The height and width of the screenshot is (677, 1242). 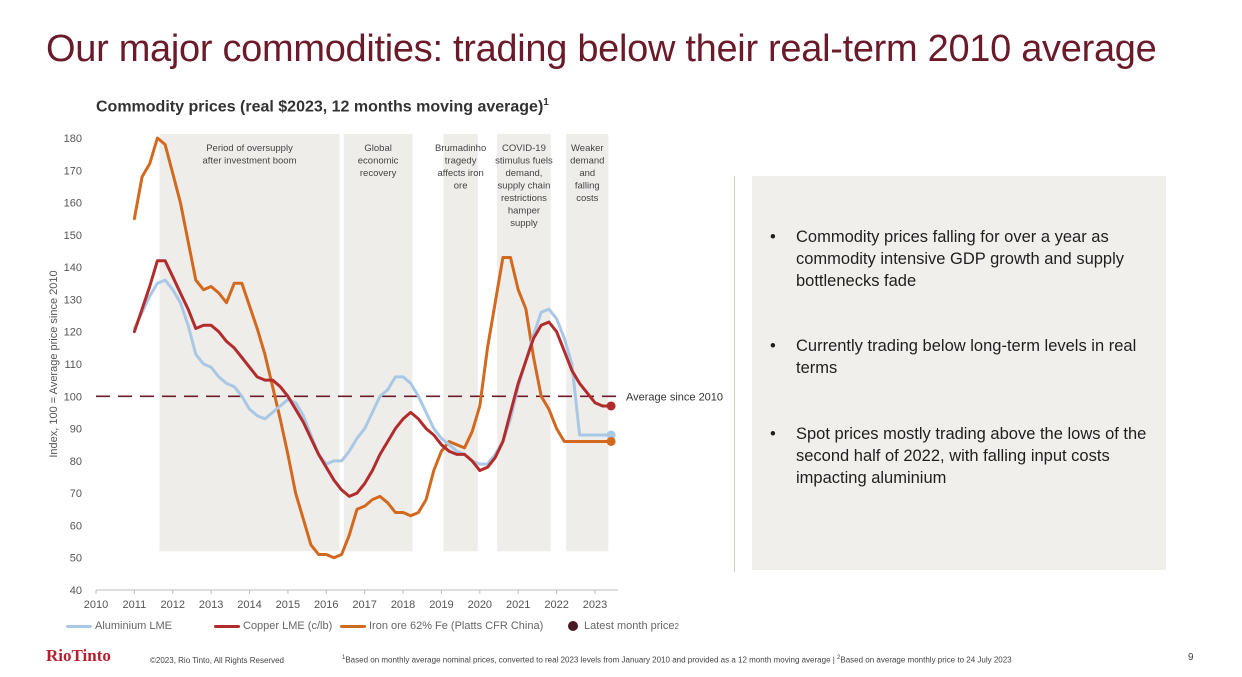 What do you see at coordinates (54, 363) in the screenshot?
I see `y-axis-label: Index, 100 = Average price since 2010` at bounding box center [54, 363].